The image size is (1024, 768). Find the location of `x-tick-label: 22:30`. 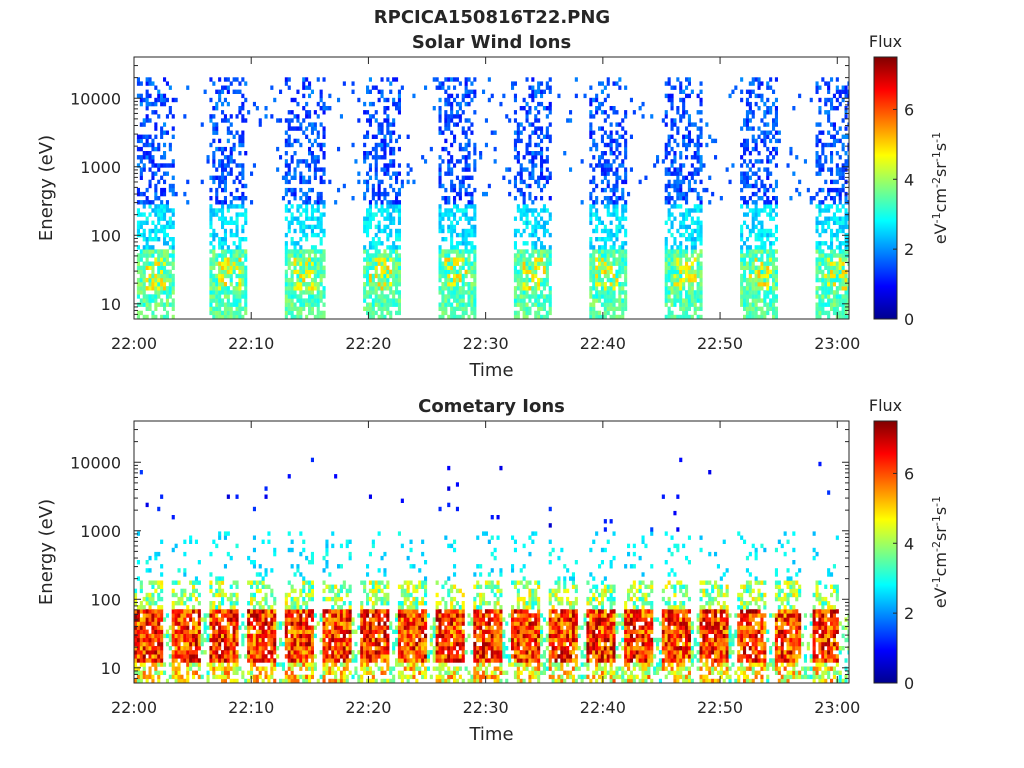

x-tick-label: 22:30 is located at coordinates (486, 343).